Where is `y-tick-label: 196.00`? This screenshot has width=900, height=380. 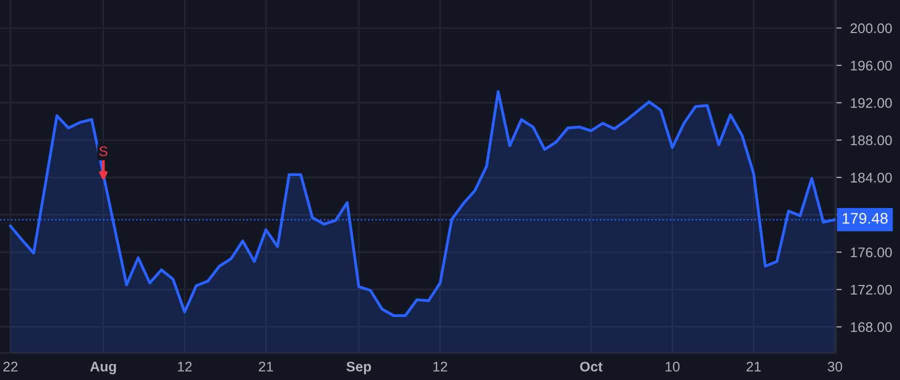
y-tick-label: 196.00 is located at coordinates (871, 65).